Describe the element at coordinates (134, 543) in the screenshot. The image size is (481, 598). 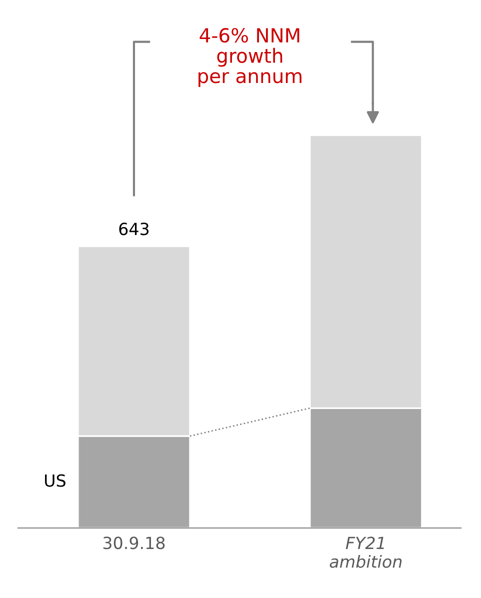
I see `x-tick-label: 30.9.18` at that location.